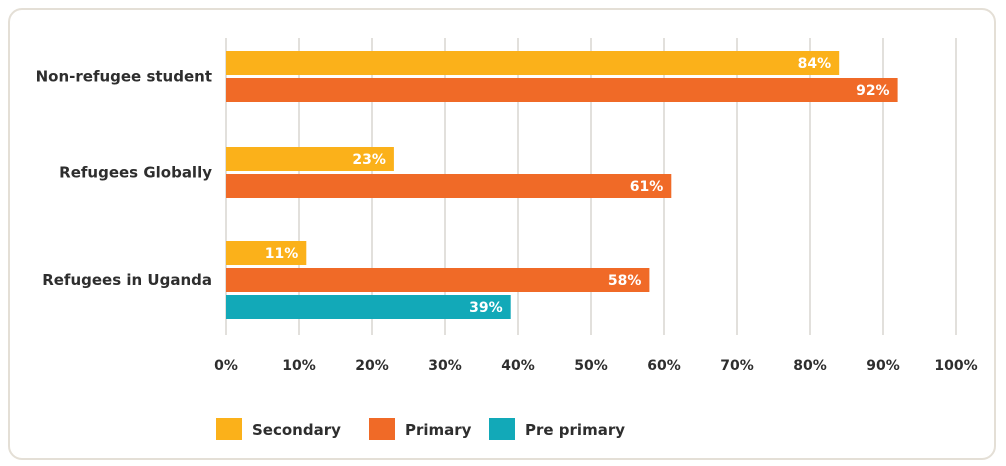 The width and height of the screenshot is (1006, 466). What do you see at coordinates (296, 430) in the screenshot?
I see `legend-label: Secondary` at bounding box center [296, 430].